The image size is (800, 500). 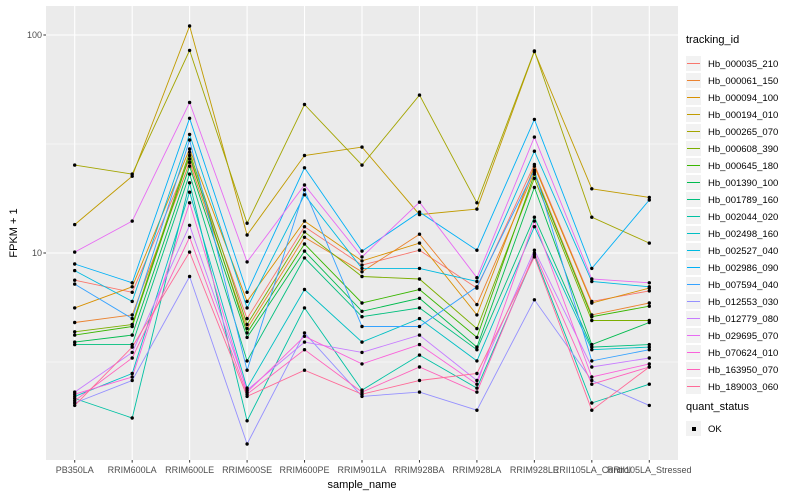 What do you see at coordinates (743, 285) in the screenshot?
I see `legend-label: Hb_007594_040` at bounding box center [743, 285].